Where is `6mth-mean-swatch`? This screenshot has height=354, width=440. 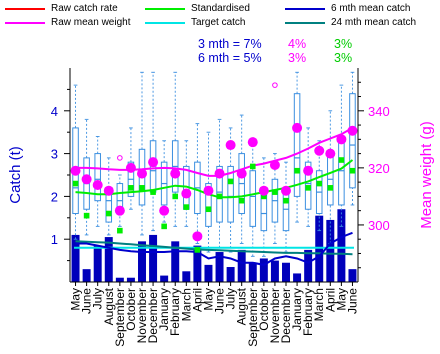 6mth-mean-swatch is located at coordinates (305, 8).